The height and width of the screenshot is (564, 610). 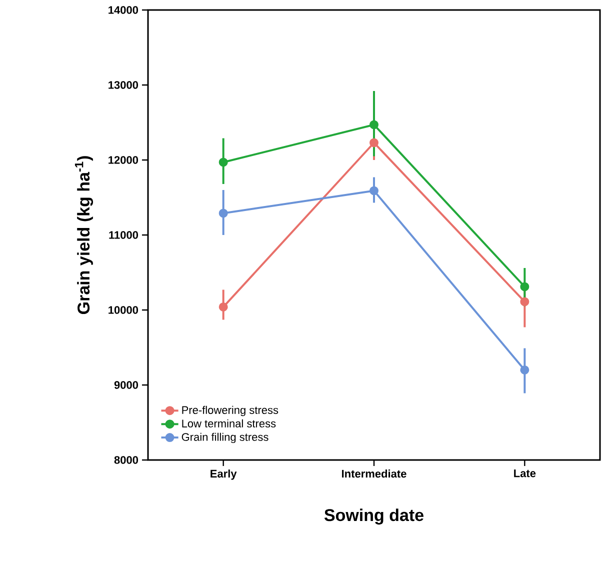 I want to click on y-tick-label: 8000, so click(x=126, y=460).